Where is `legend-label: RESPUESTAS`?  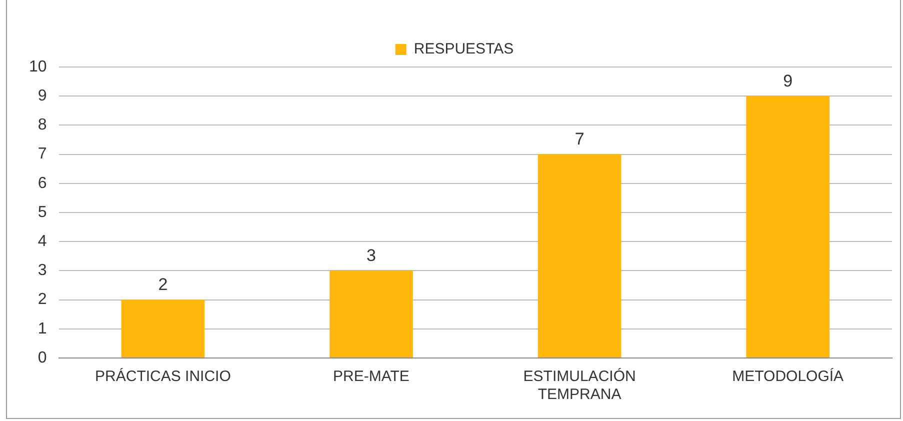
legend-label: RESPUESTAS is located at coordinates (464, 49).